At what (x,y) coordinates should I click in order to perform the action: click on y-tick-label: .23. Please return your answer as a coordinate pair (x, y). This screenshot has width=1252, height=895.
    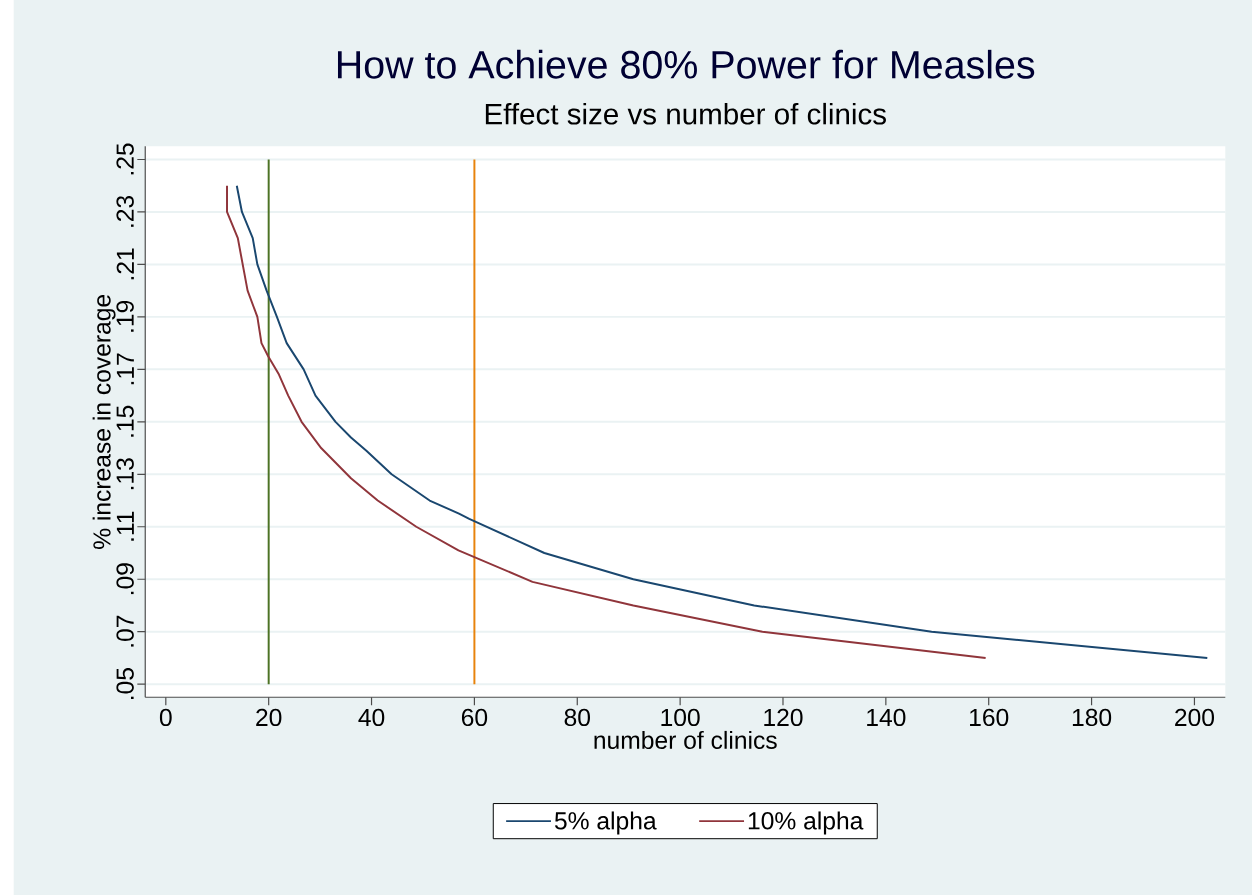
    Looking at the image, I should click on (125, 211).